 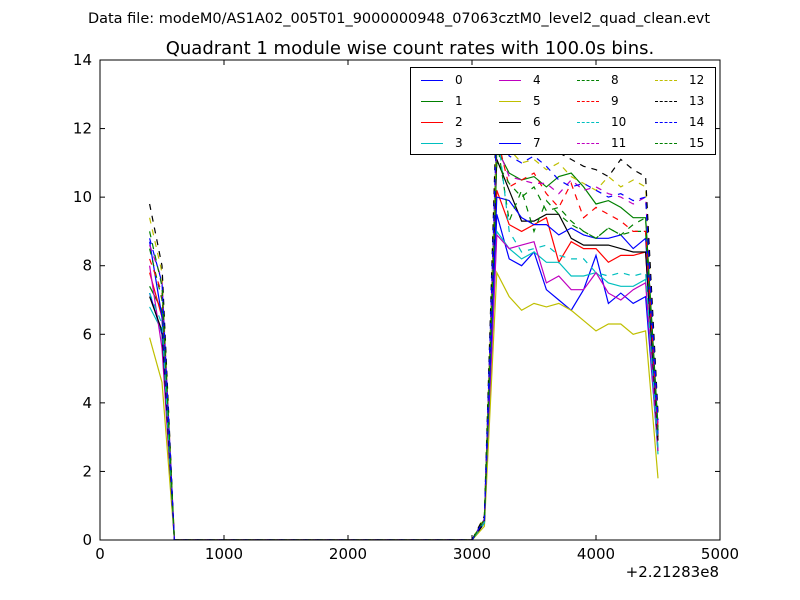 I want to click on legend: 0 1 2 3 4 5 6 7 8 9 10 11 12 13 14 15, so click(x=563, y=111).